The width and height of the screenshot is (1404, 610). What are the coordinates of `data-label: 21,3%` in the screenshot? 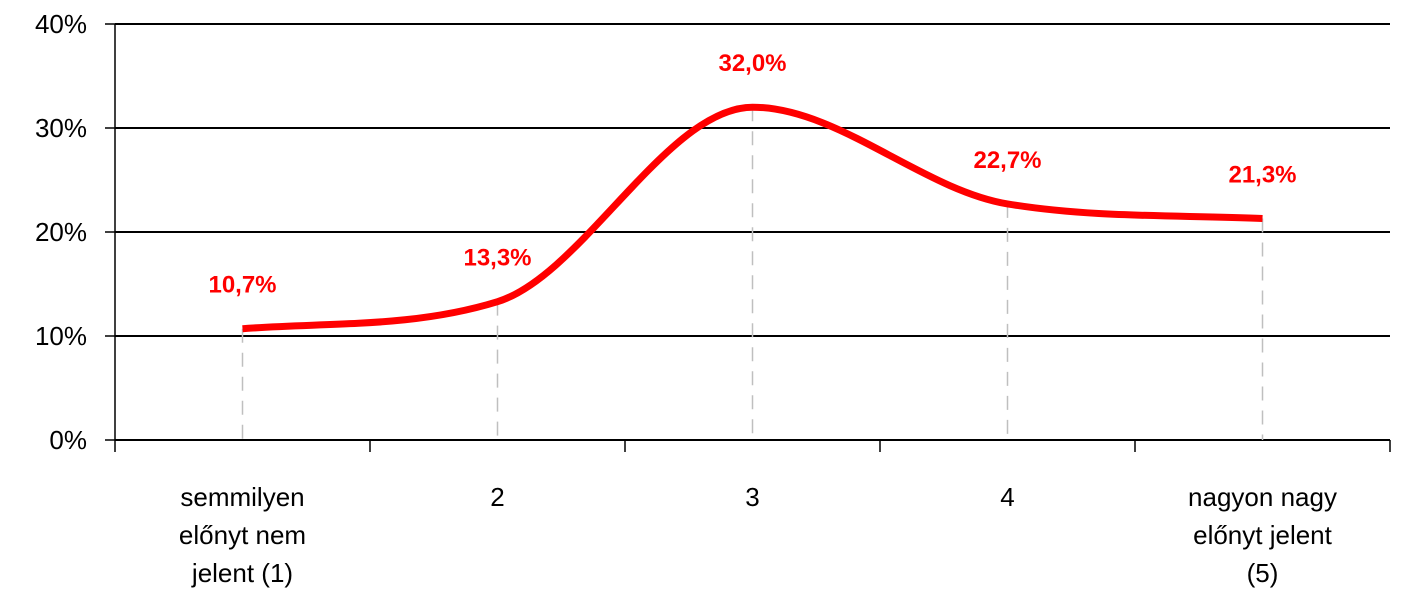 It's located at (1262, 174).